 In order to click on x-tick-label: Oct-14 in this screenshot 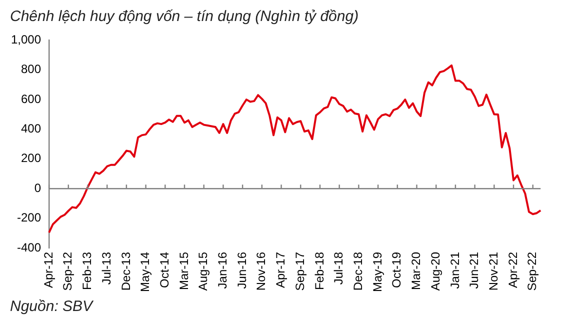, I will do `click(164, 270)`.